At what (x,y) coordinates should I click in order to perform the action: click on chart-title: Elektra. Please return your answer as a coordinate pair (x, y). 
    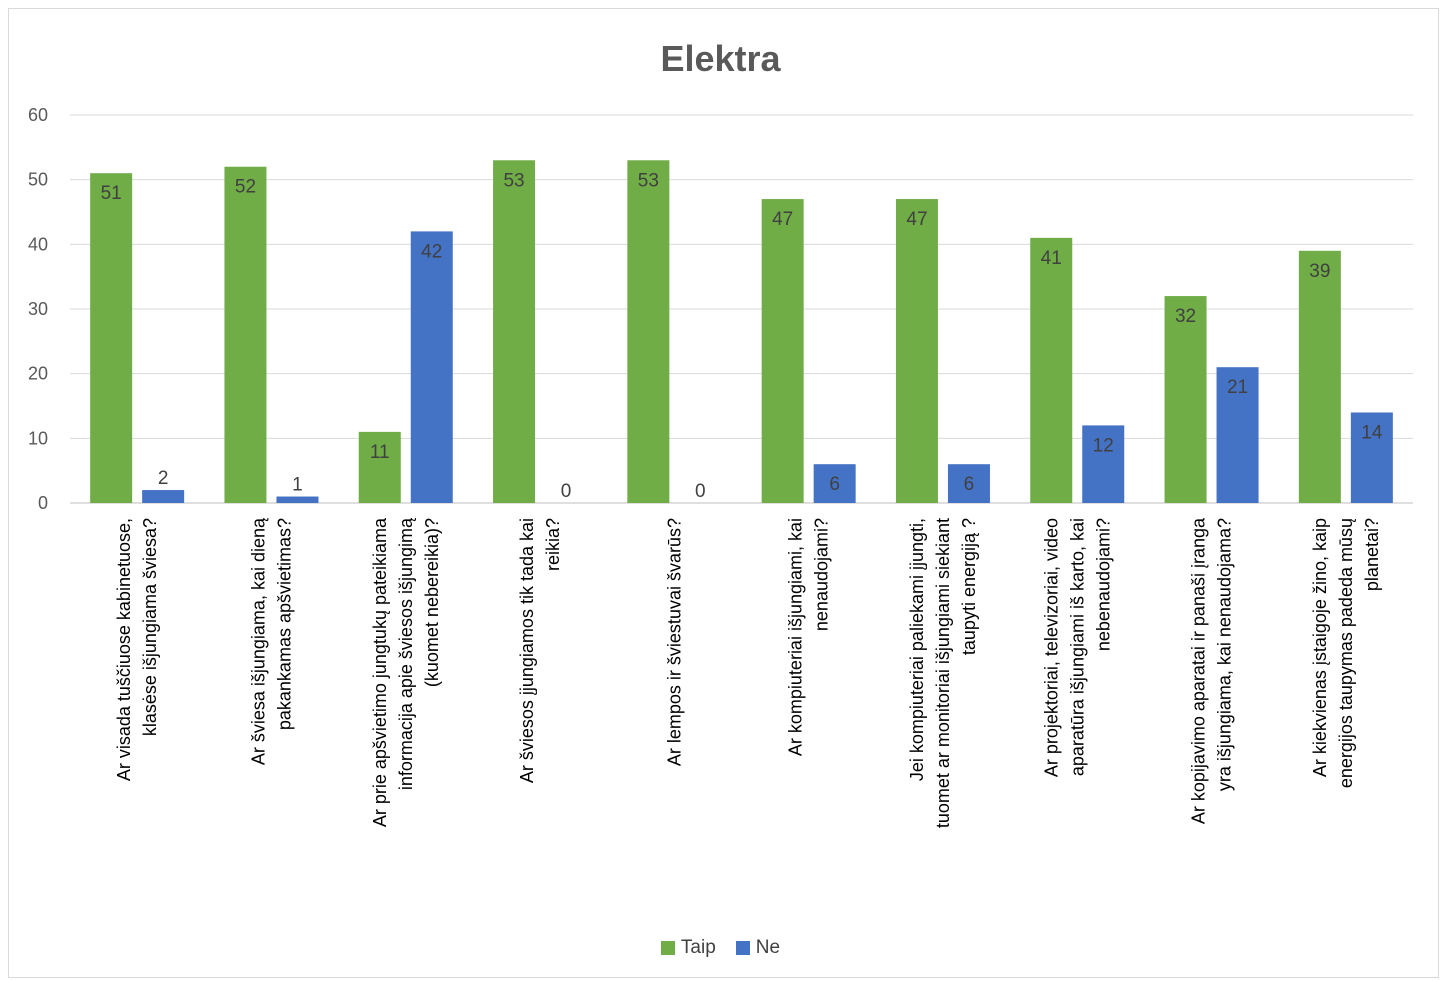
    Looking at the image, I should click on (720, 58).